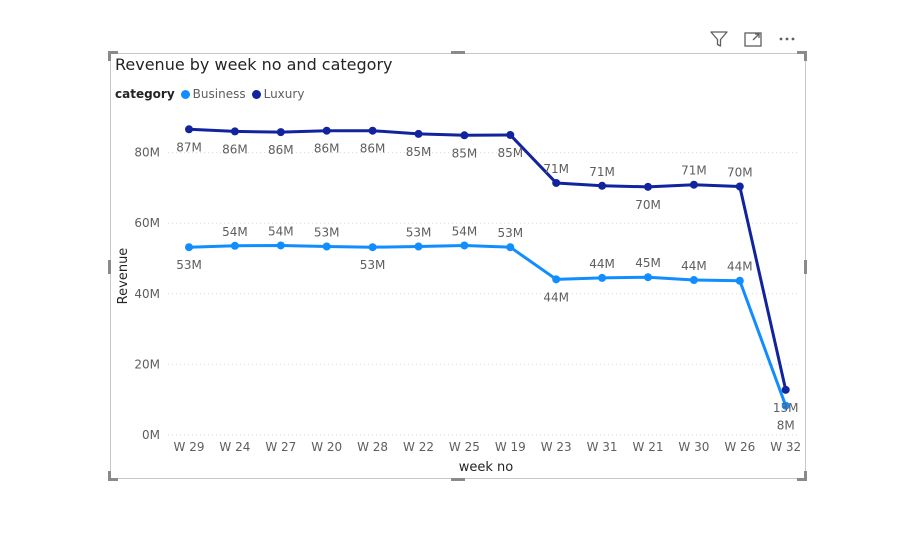 Image resolution: width=917 pixels, height=557 pixels. I want to click on resize-handle-top-right-v, so click(805, 56).